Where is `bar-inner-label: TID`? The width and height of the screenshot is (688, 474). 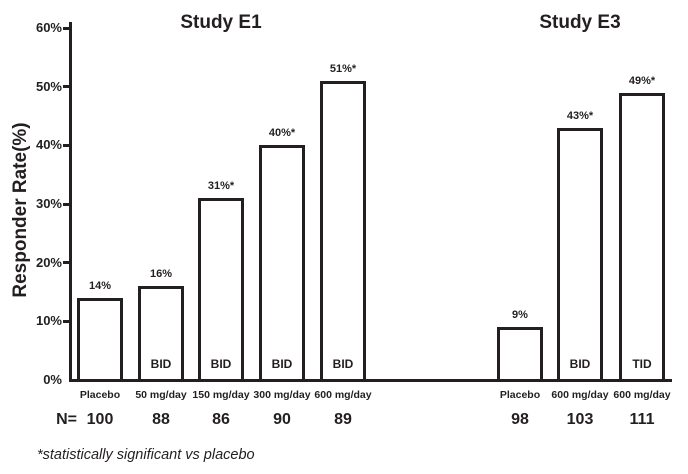
bar-inner-label: TID is located at coordinates (642, 364).